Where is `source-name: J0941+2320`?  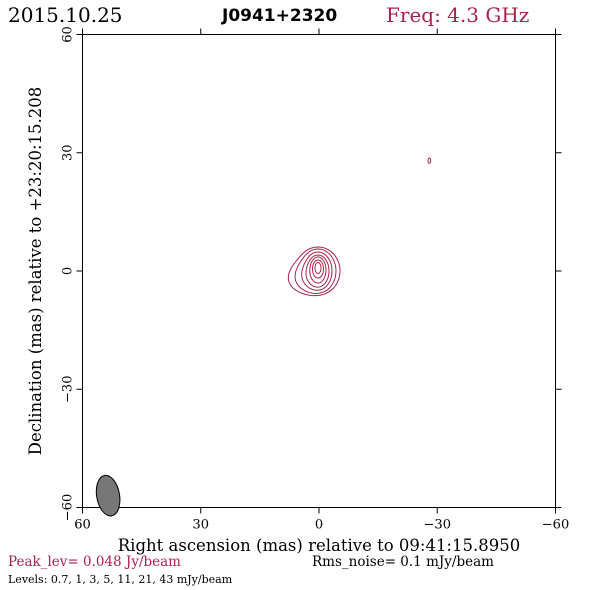 source-name: J0941+2320 is located at coordinates (279, 16).